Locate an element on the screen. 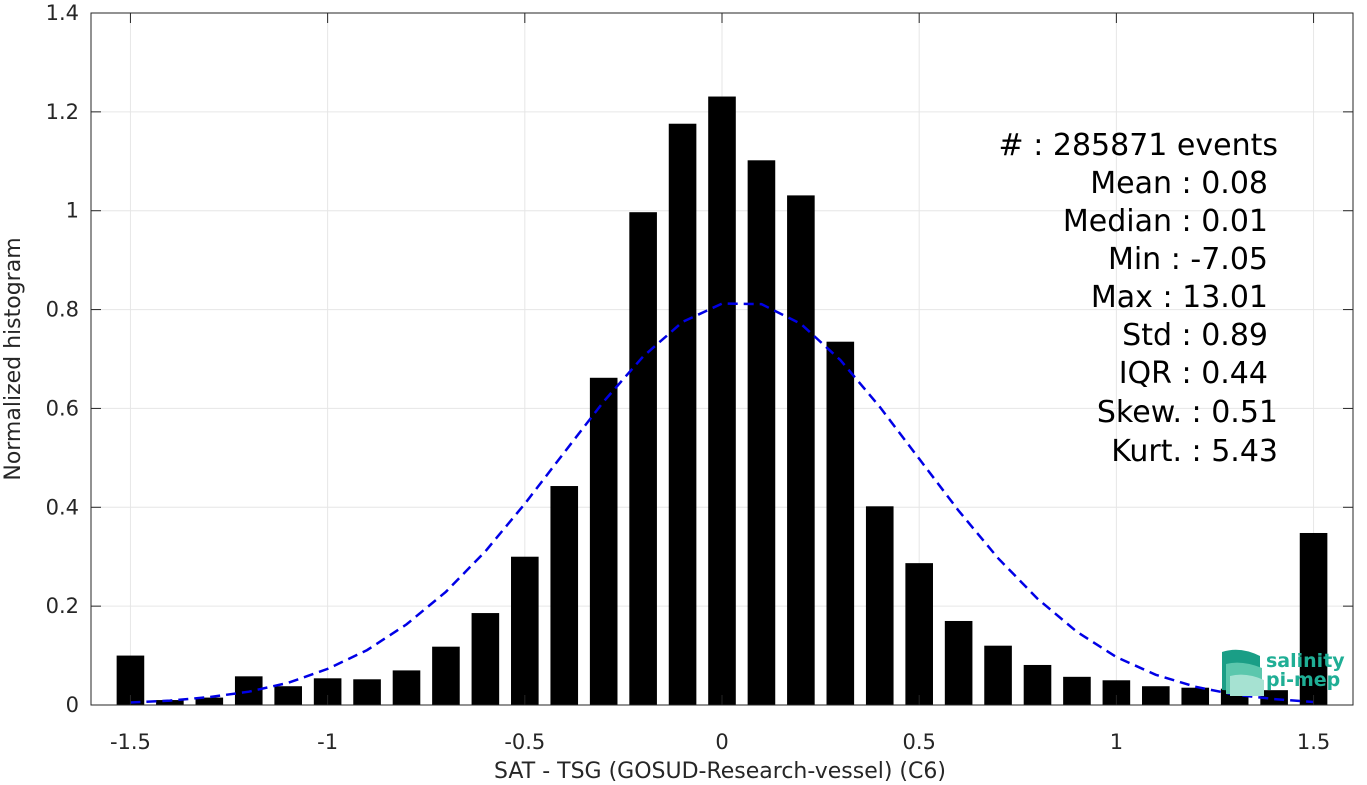 The width and height of the screenshot is (1367, 785). stat-min: Min : -7.05 is located at coordinates (1188, 259).